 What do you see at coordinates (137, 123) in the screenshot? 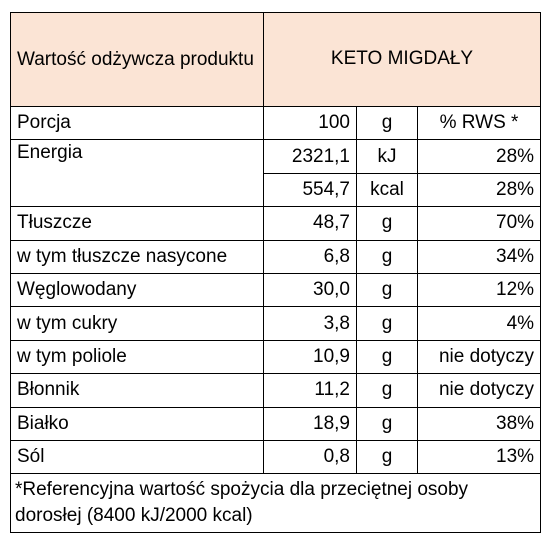
I see `portion-label: Porcja` at bounding box center [137, 123].